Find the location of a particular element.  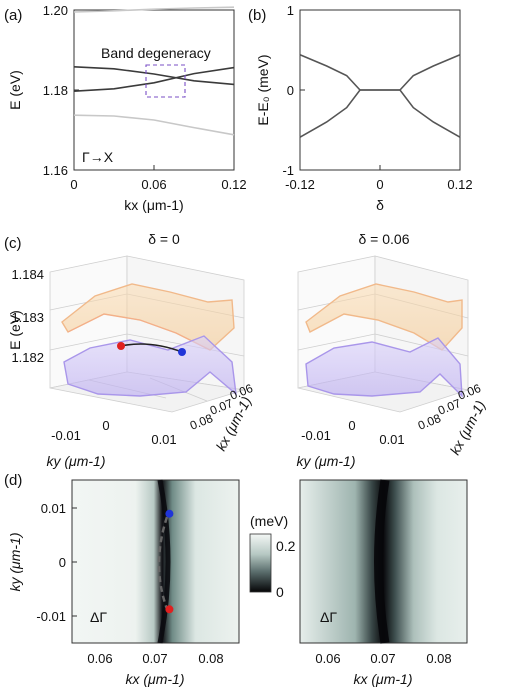

colorbar-unit: (meV) is located at coordinates (269, 521).